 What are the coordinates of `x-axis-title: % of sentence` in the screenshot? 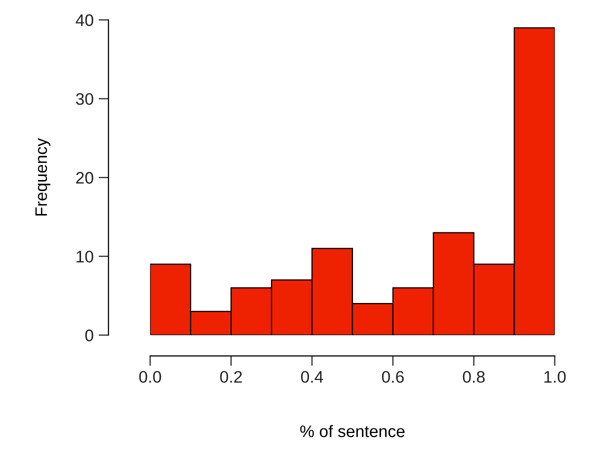 It's located at (352, 431).